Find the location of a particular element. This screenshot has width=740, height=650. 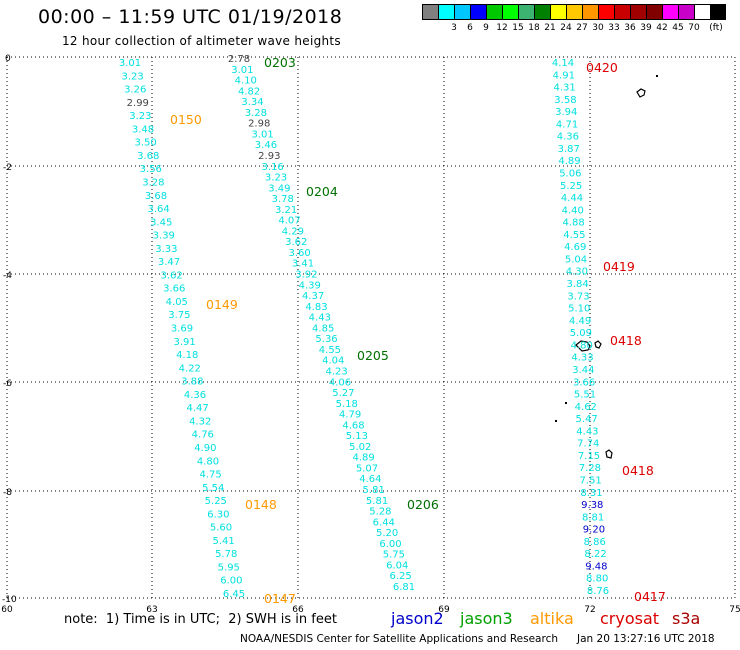

wave-height-value: 5.27 is located at coordinates (343, 393).